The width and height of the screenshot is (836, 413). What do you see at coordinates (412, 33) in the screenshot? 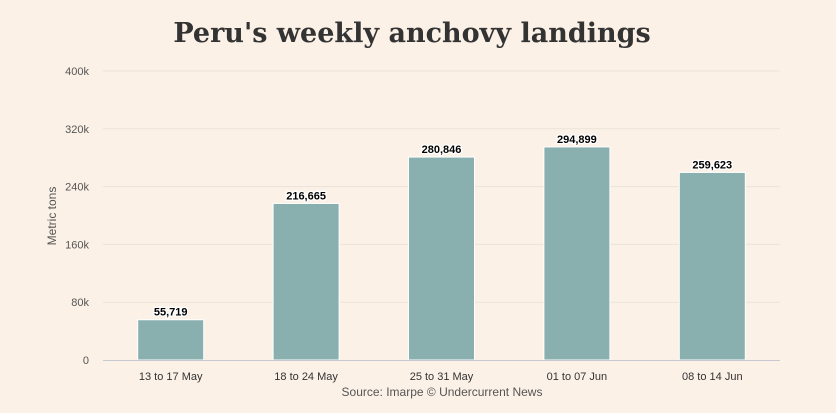
I see `chart-title: Peru's weekly anchovy landings` at bounding box center [412, 33].